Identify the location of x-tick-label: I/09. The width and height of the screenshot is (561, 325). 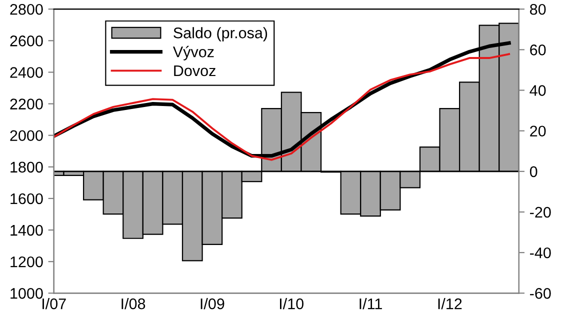
(212, 304).